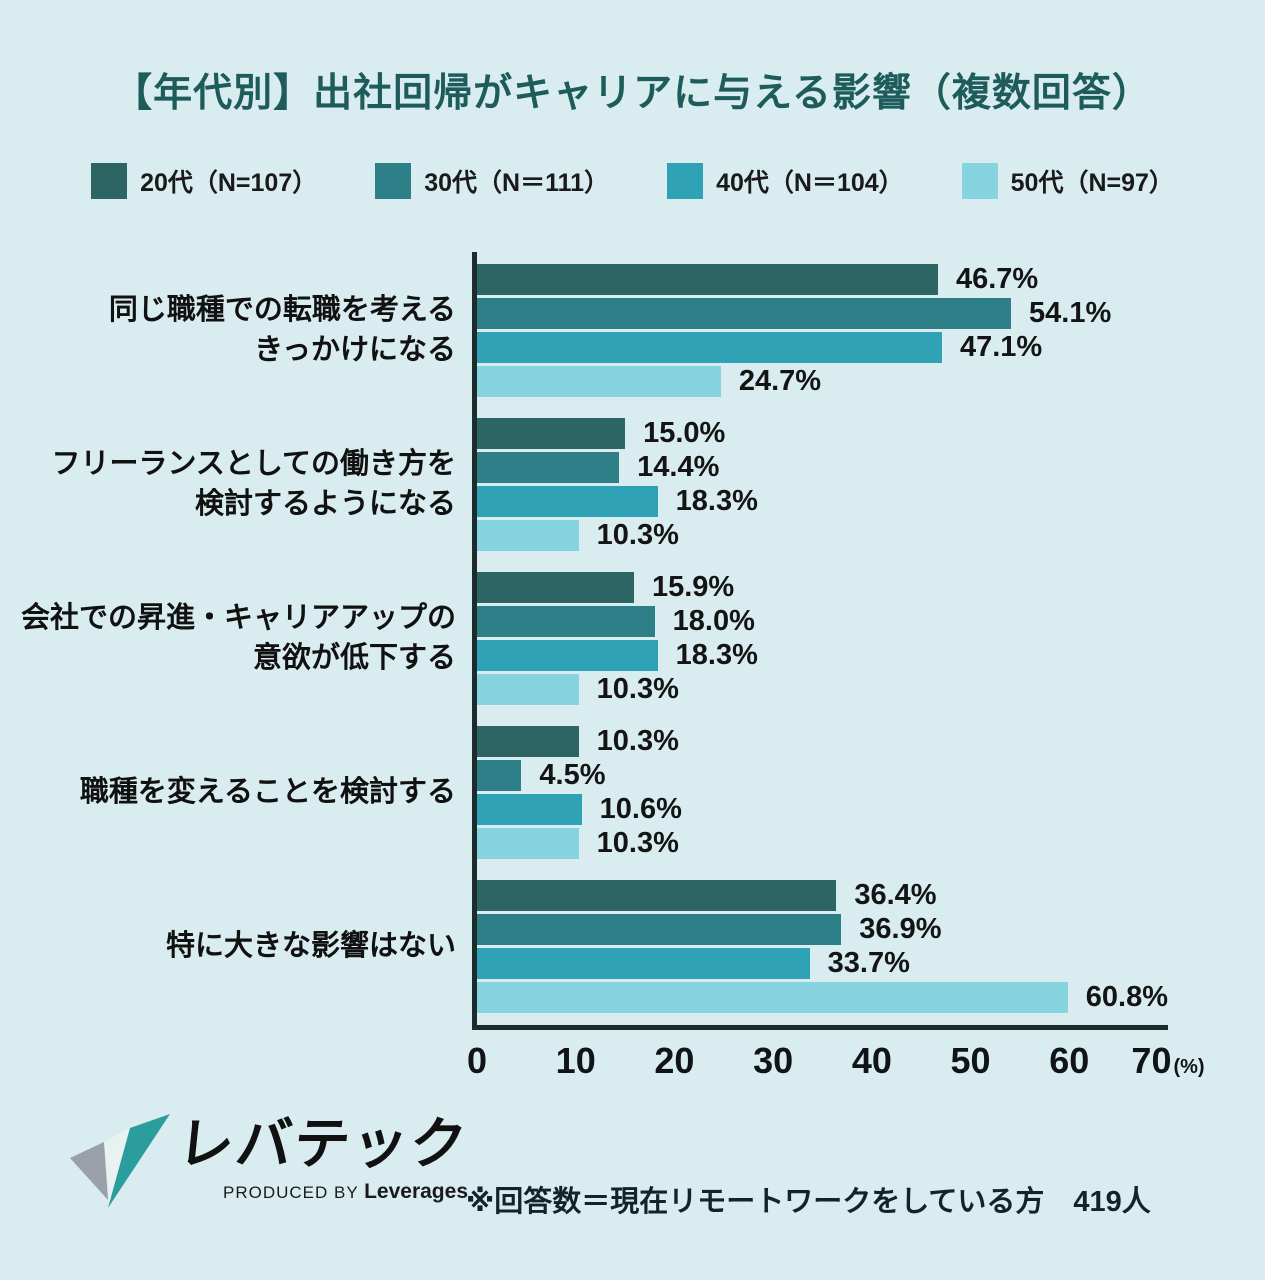 The height and width of the screenshot is (1280, 1265). What do you see at coordinates (1069, 1060) in the screenshot?
I see `x-tick-60: 60` at bounding box center [1069, 1060].